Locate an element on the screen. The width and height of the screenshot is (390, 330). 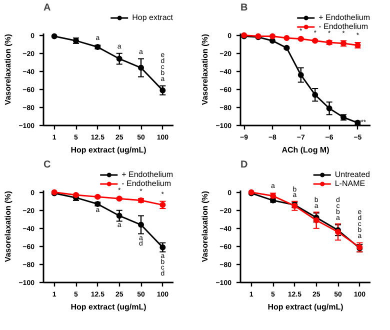
chart-title: A is located at coordinates (47, 8).